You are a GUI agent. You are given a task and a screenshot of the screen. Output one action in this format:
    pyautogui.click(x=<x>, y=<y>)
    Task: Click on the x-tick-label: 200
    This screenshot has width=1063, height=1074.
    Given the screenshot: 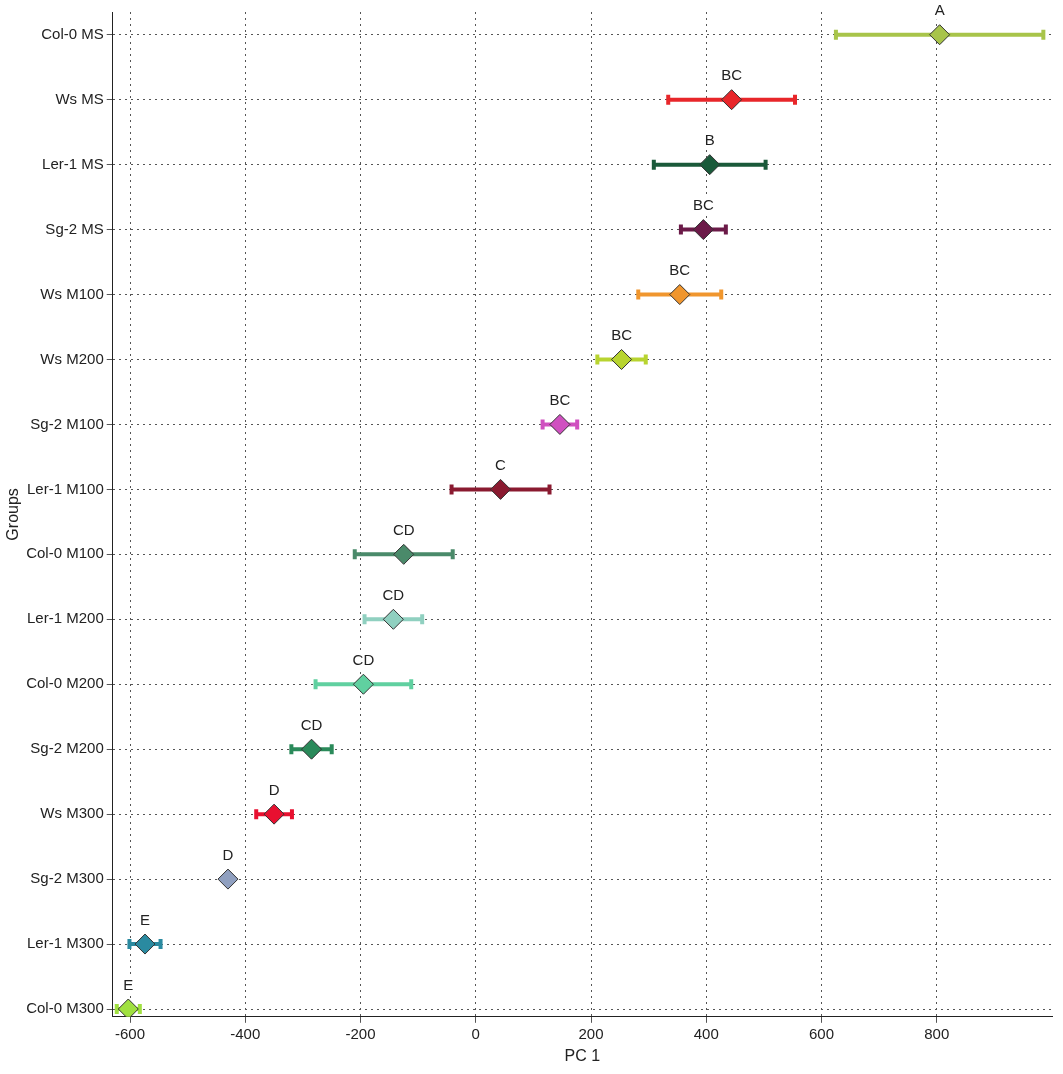 What is the action you would take?
    pyautogui.click(x=591, y=1033)
    